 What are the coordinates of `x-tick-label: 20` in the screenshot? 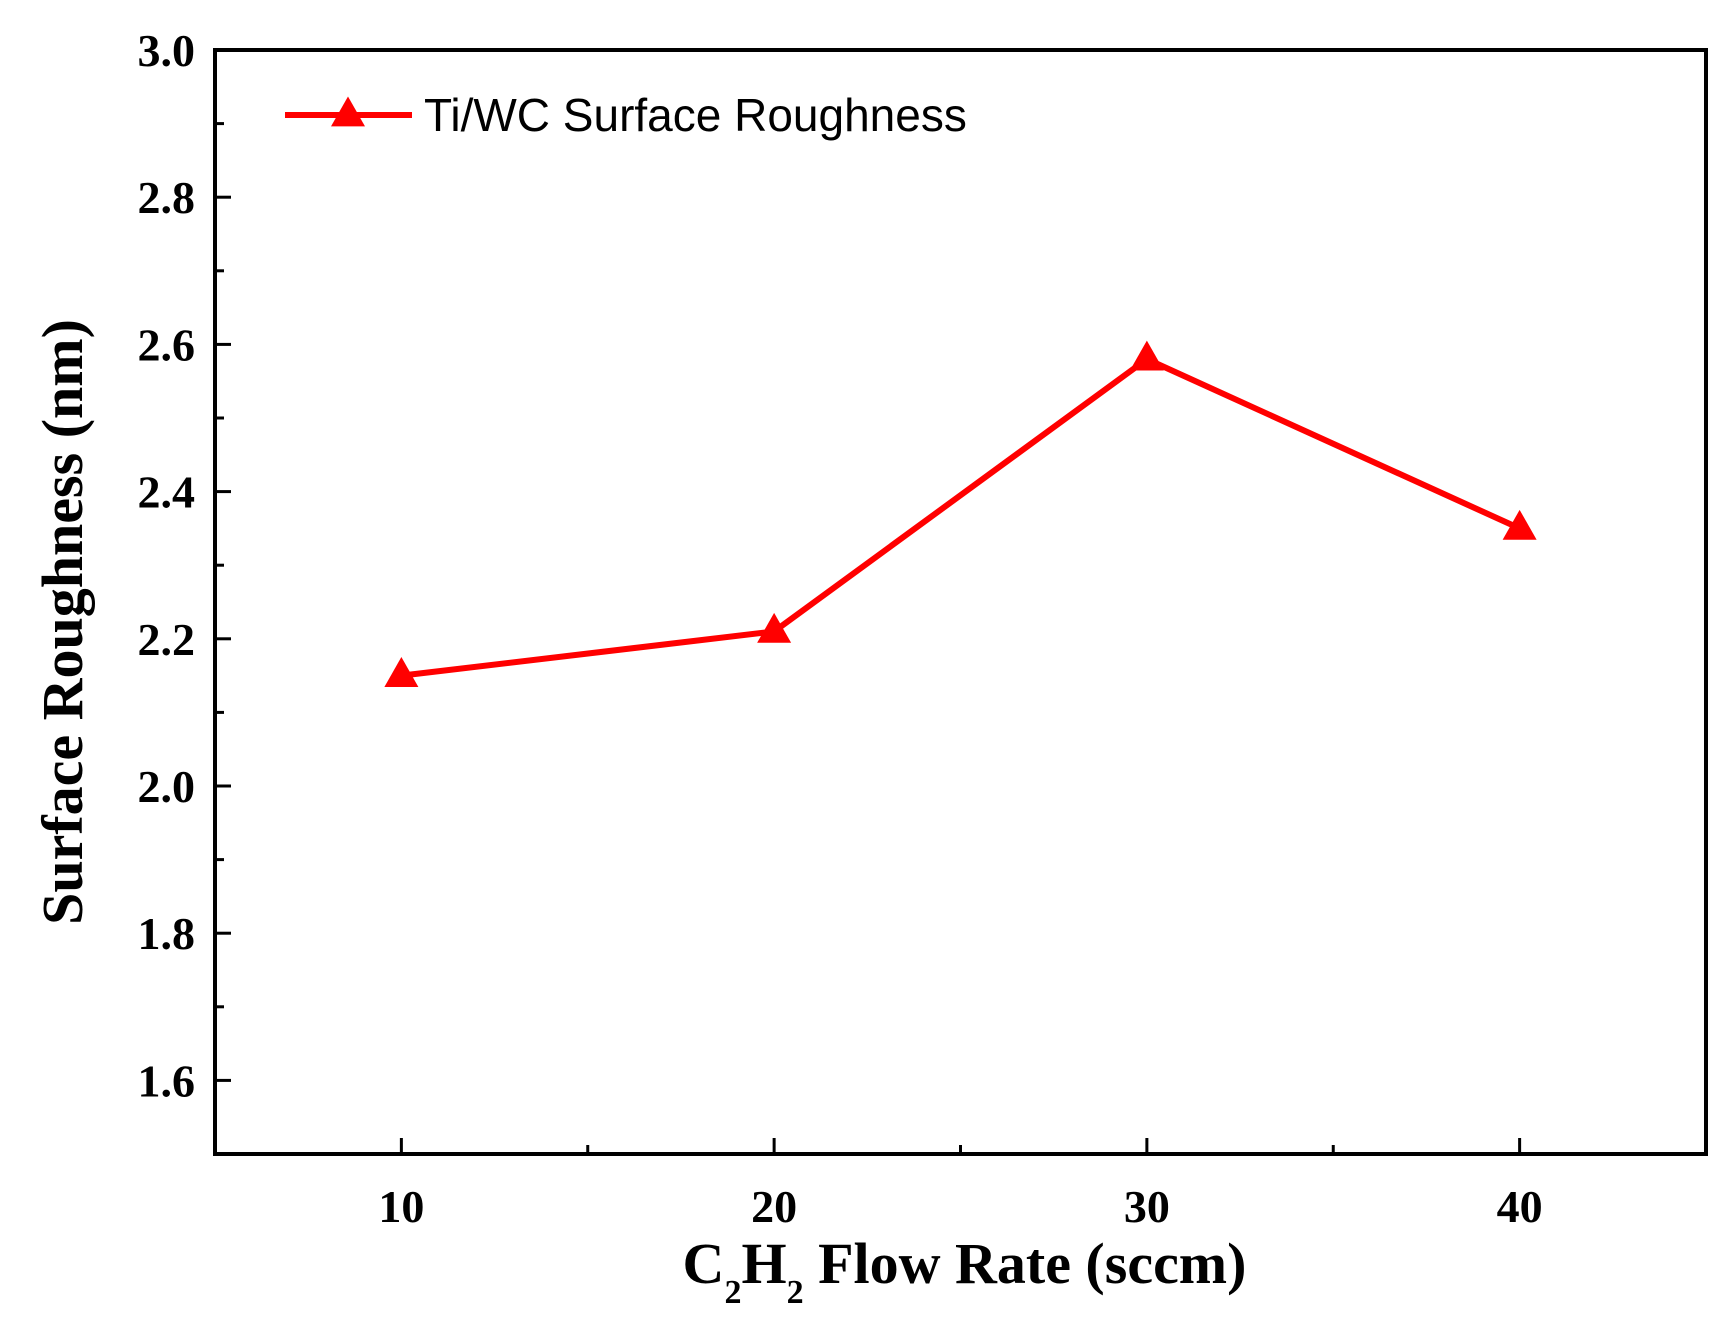 It's located at (774, 1206).